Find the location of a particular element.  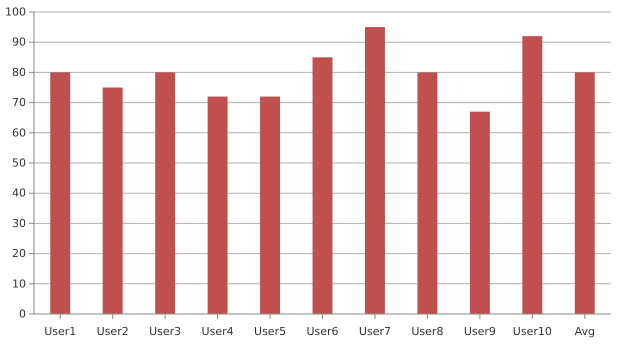

x-tick-label: User3 is located at coordinates (165, 331).